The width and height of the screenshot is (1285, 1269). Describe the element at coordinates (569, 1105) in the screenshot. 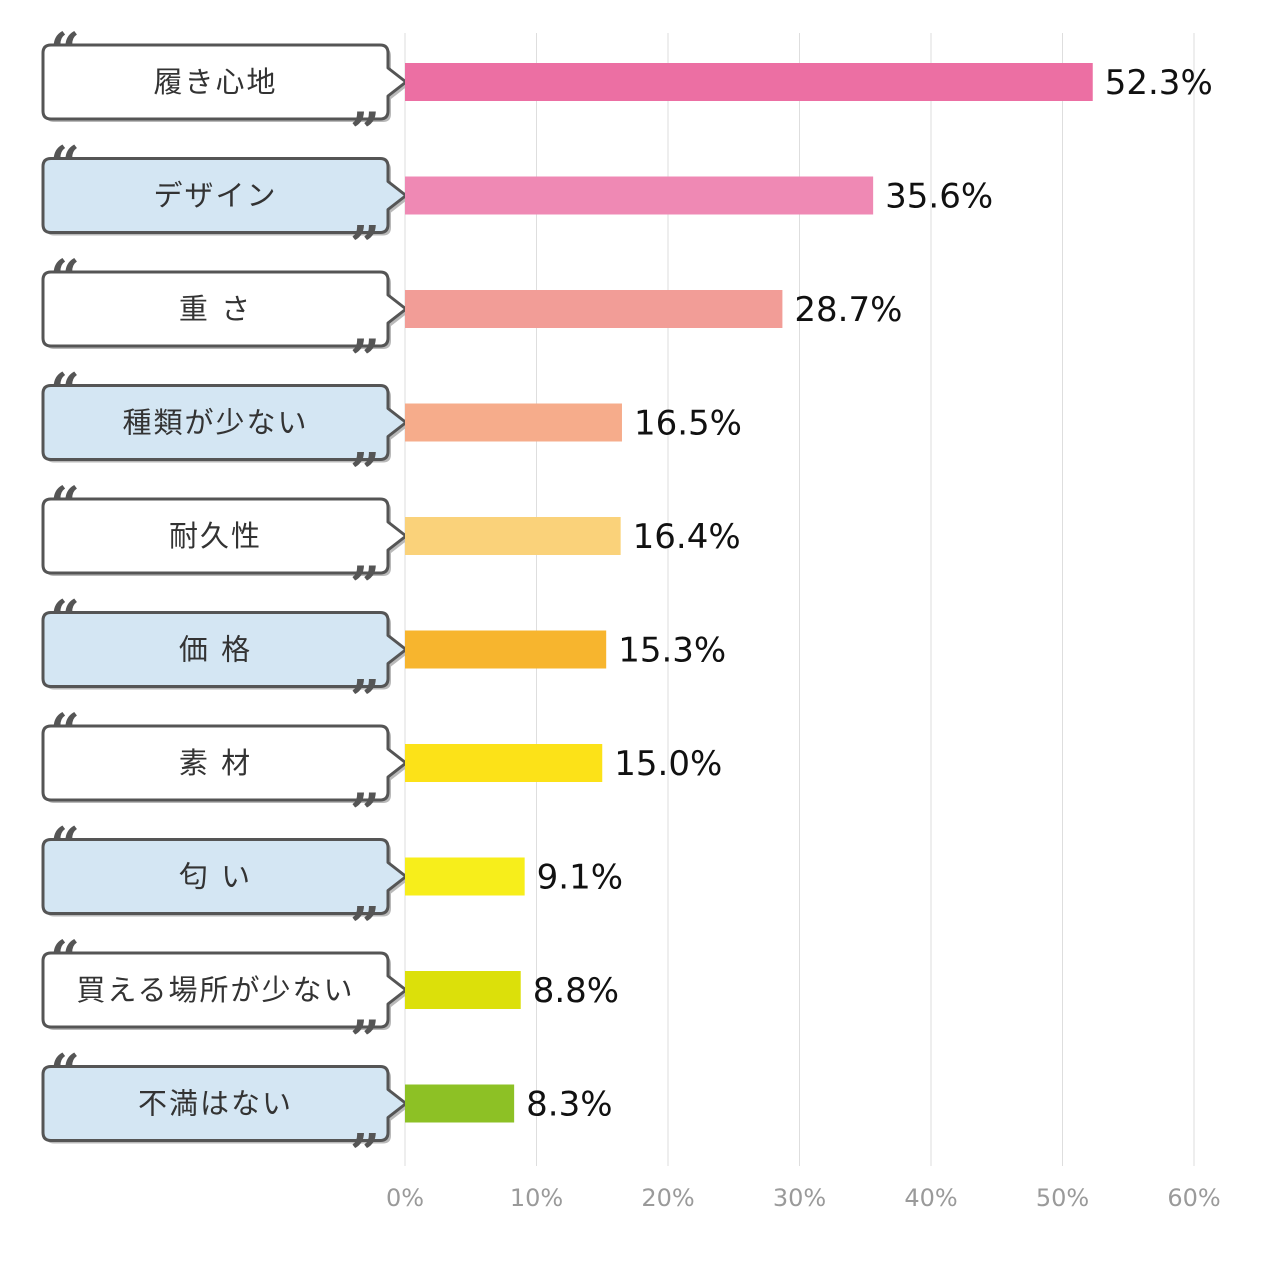

I see `bar-value-label: 8.3%` at that location.